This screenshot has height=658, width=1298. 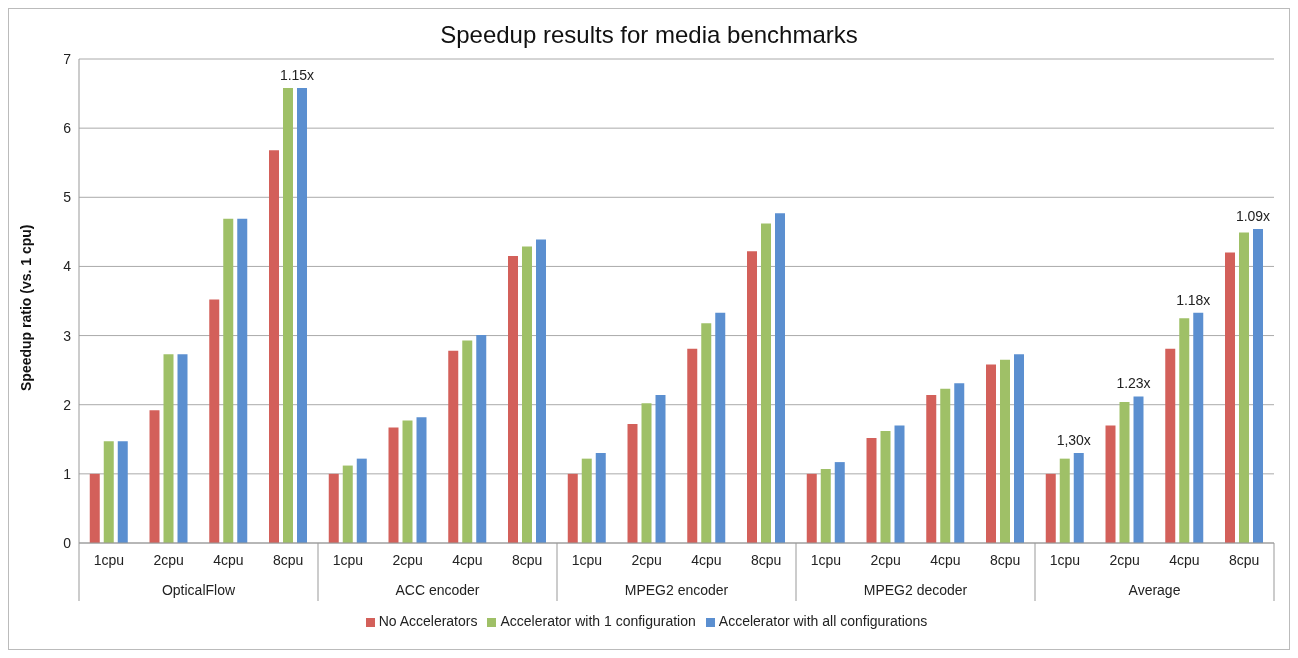 What do you see at coordinates (915, 590) in the screenshot?
I see `text: MPEG2 decoder` at bounding box center [915, 590].